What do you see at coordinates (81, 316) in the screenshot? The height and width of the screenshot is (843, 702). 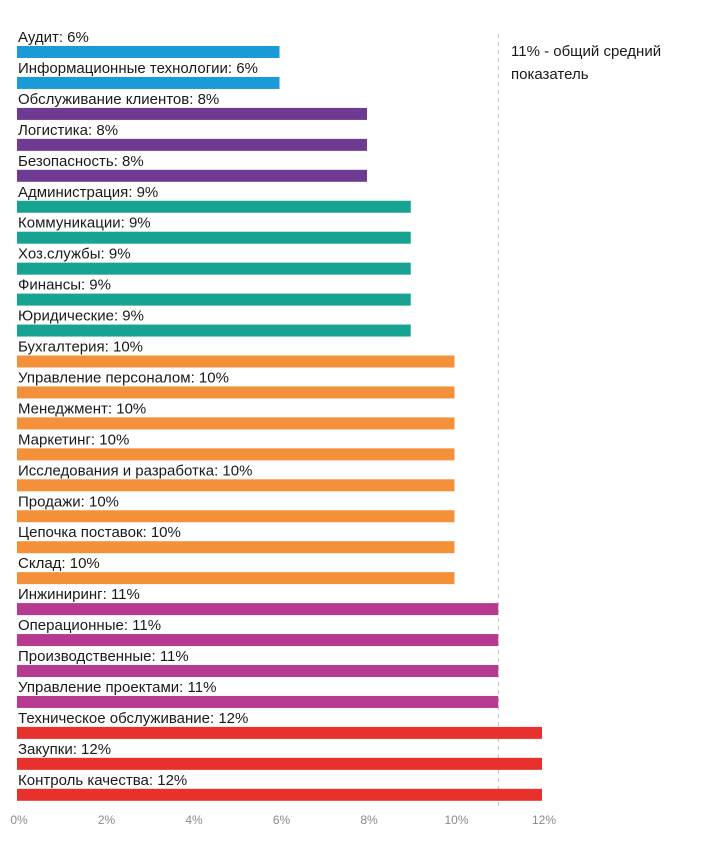 I see `bar-label: Юридические: 9%` at bounding box center [81, 316].